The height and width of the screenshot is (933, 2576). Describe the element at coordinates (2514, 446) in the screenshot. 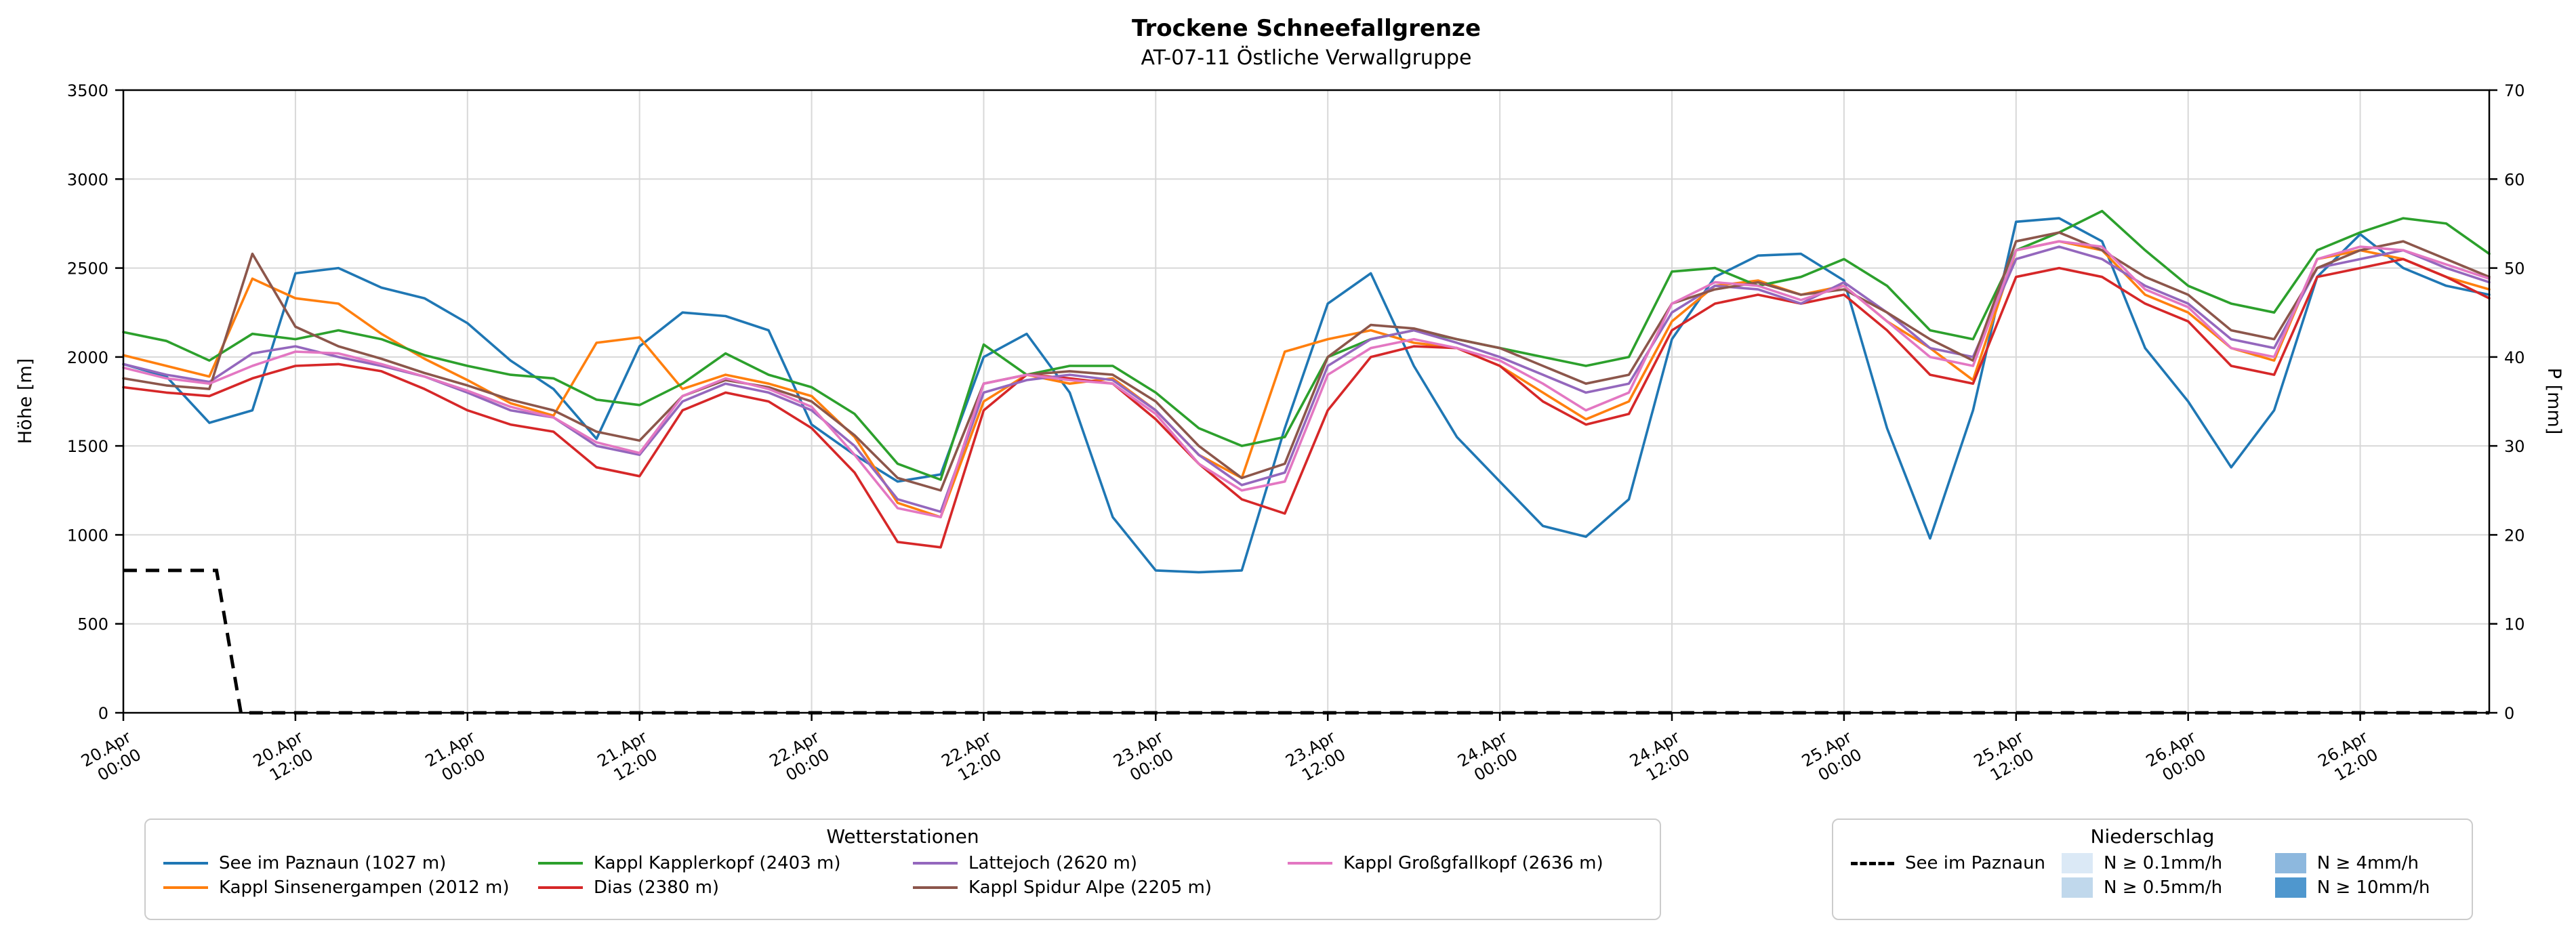

I see `svg-text: 30` at that location.